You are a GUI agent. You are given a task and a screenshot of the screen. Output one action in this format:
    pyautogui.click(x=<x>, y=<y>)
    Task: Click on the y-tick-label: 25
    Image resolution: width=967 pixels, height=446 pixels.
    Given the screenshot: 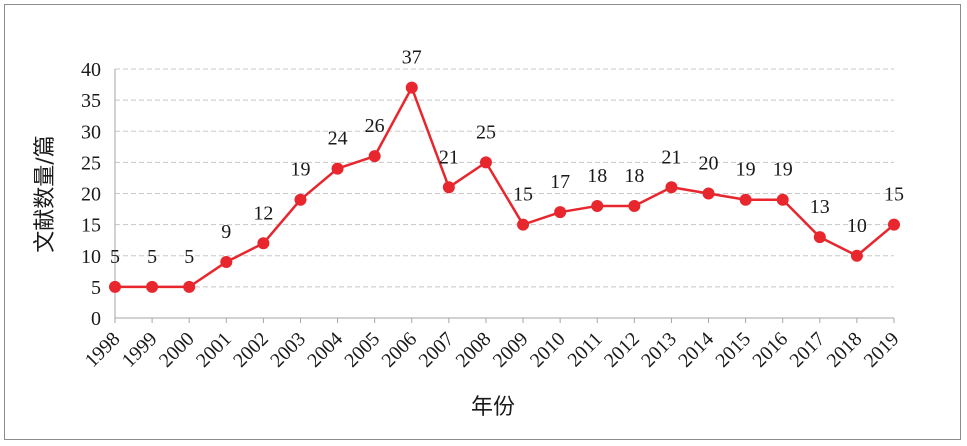 What is the action you would take?
    pyautogui.click(x=91, y=163)
    